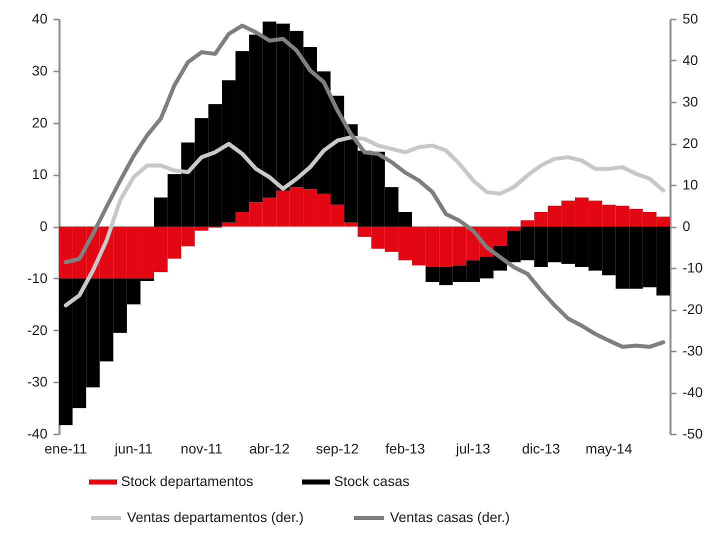 This screenshot has height=544, width=721. Describe the element at coordinates (187, 481) in the screenshot. I see `legend-label: Stock departamentos` at that location.